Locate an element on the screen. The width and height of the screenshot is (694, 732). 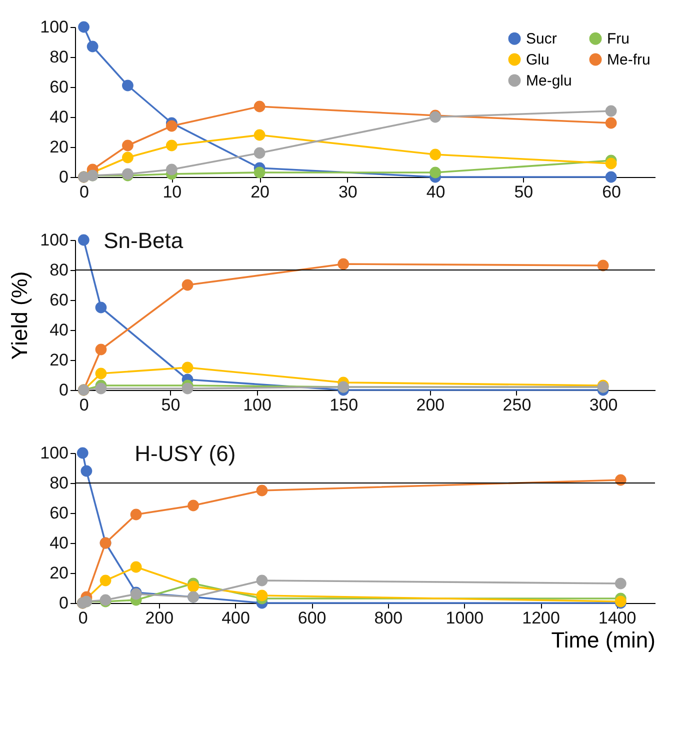
x-tick-label: 150 is located at coordinates (344, 405).